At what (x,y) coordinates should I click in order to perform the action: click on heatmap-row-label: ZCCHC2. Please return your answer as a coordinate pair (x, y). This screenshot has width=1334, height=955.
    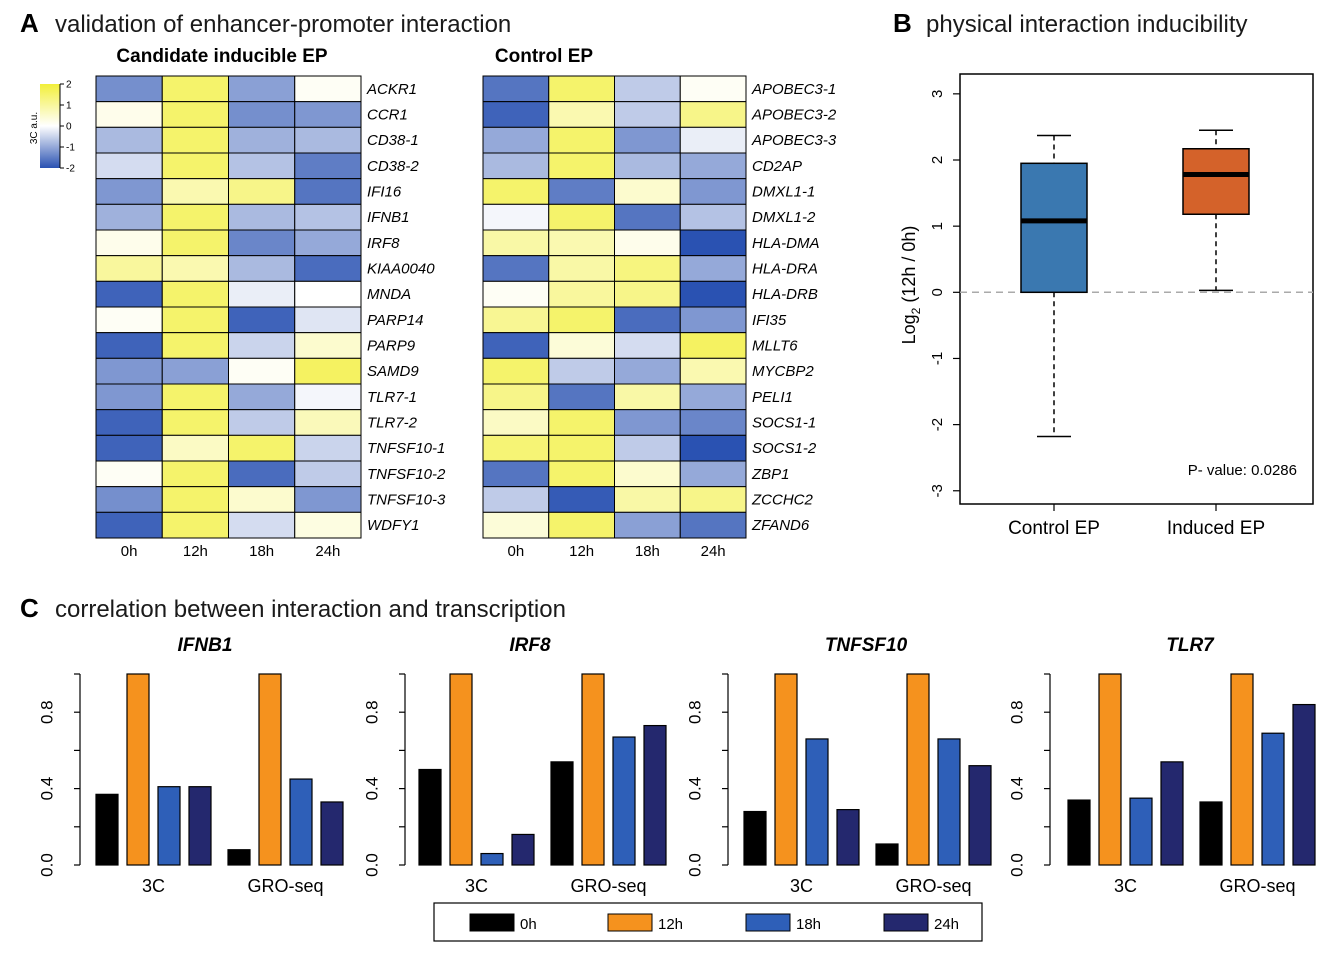
    Looking at the image, I should click on (782, 500).